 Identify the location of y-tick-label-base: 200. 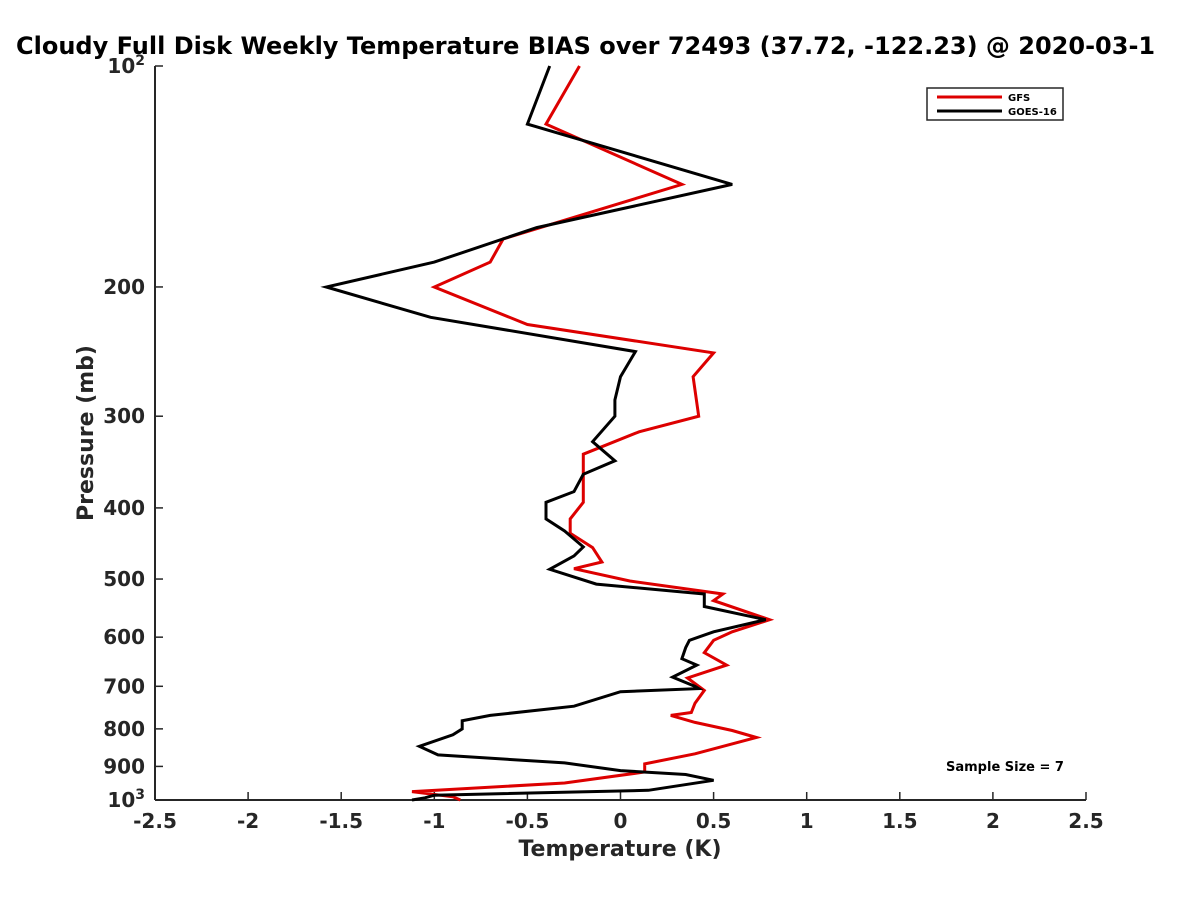
(124, 287).